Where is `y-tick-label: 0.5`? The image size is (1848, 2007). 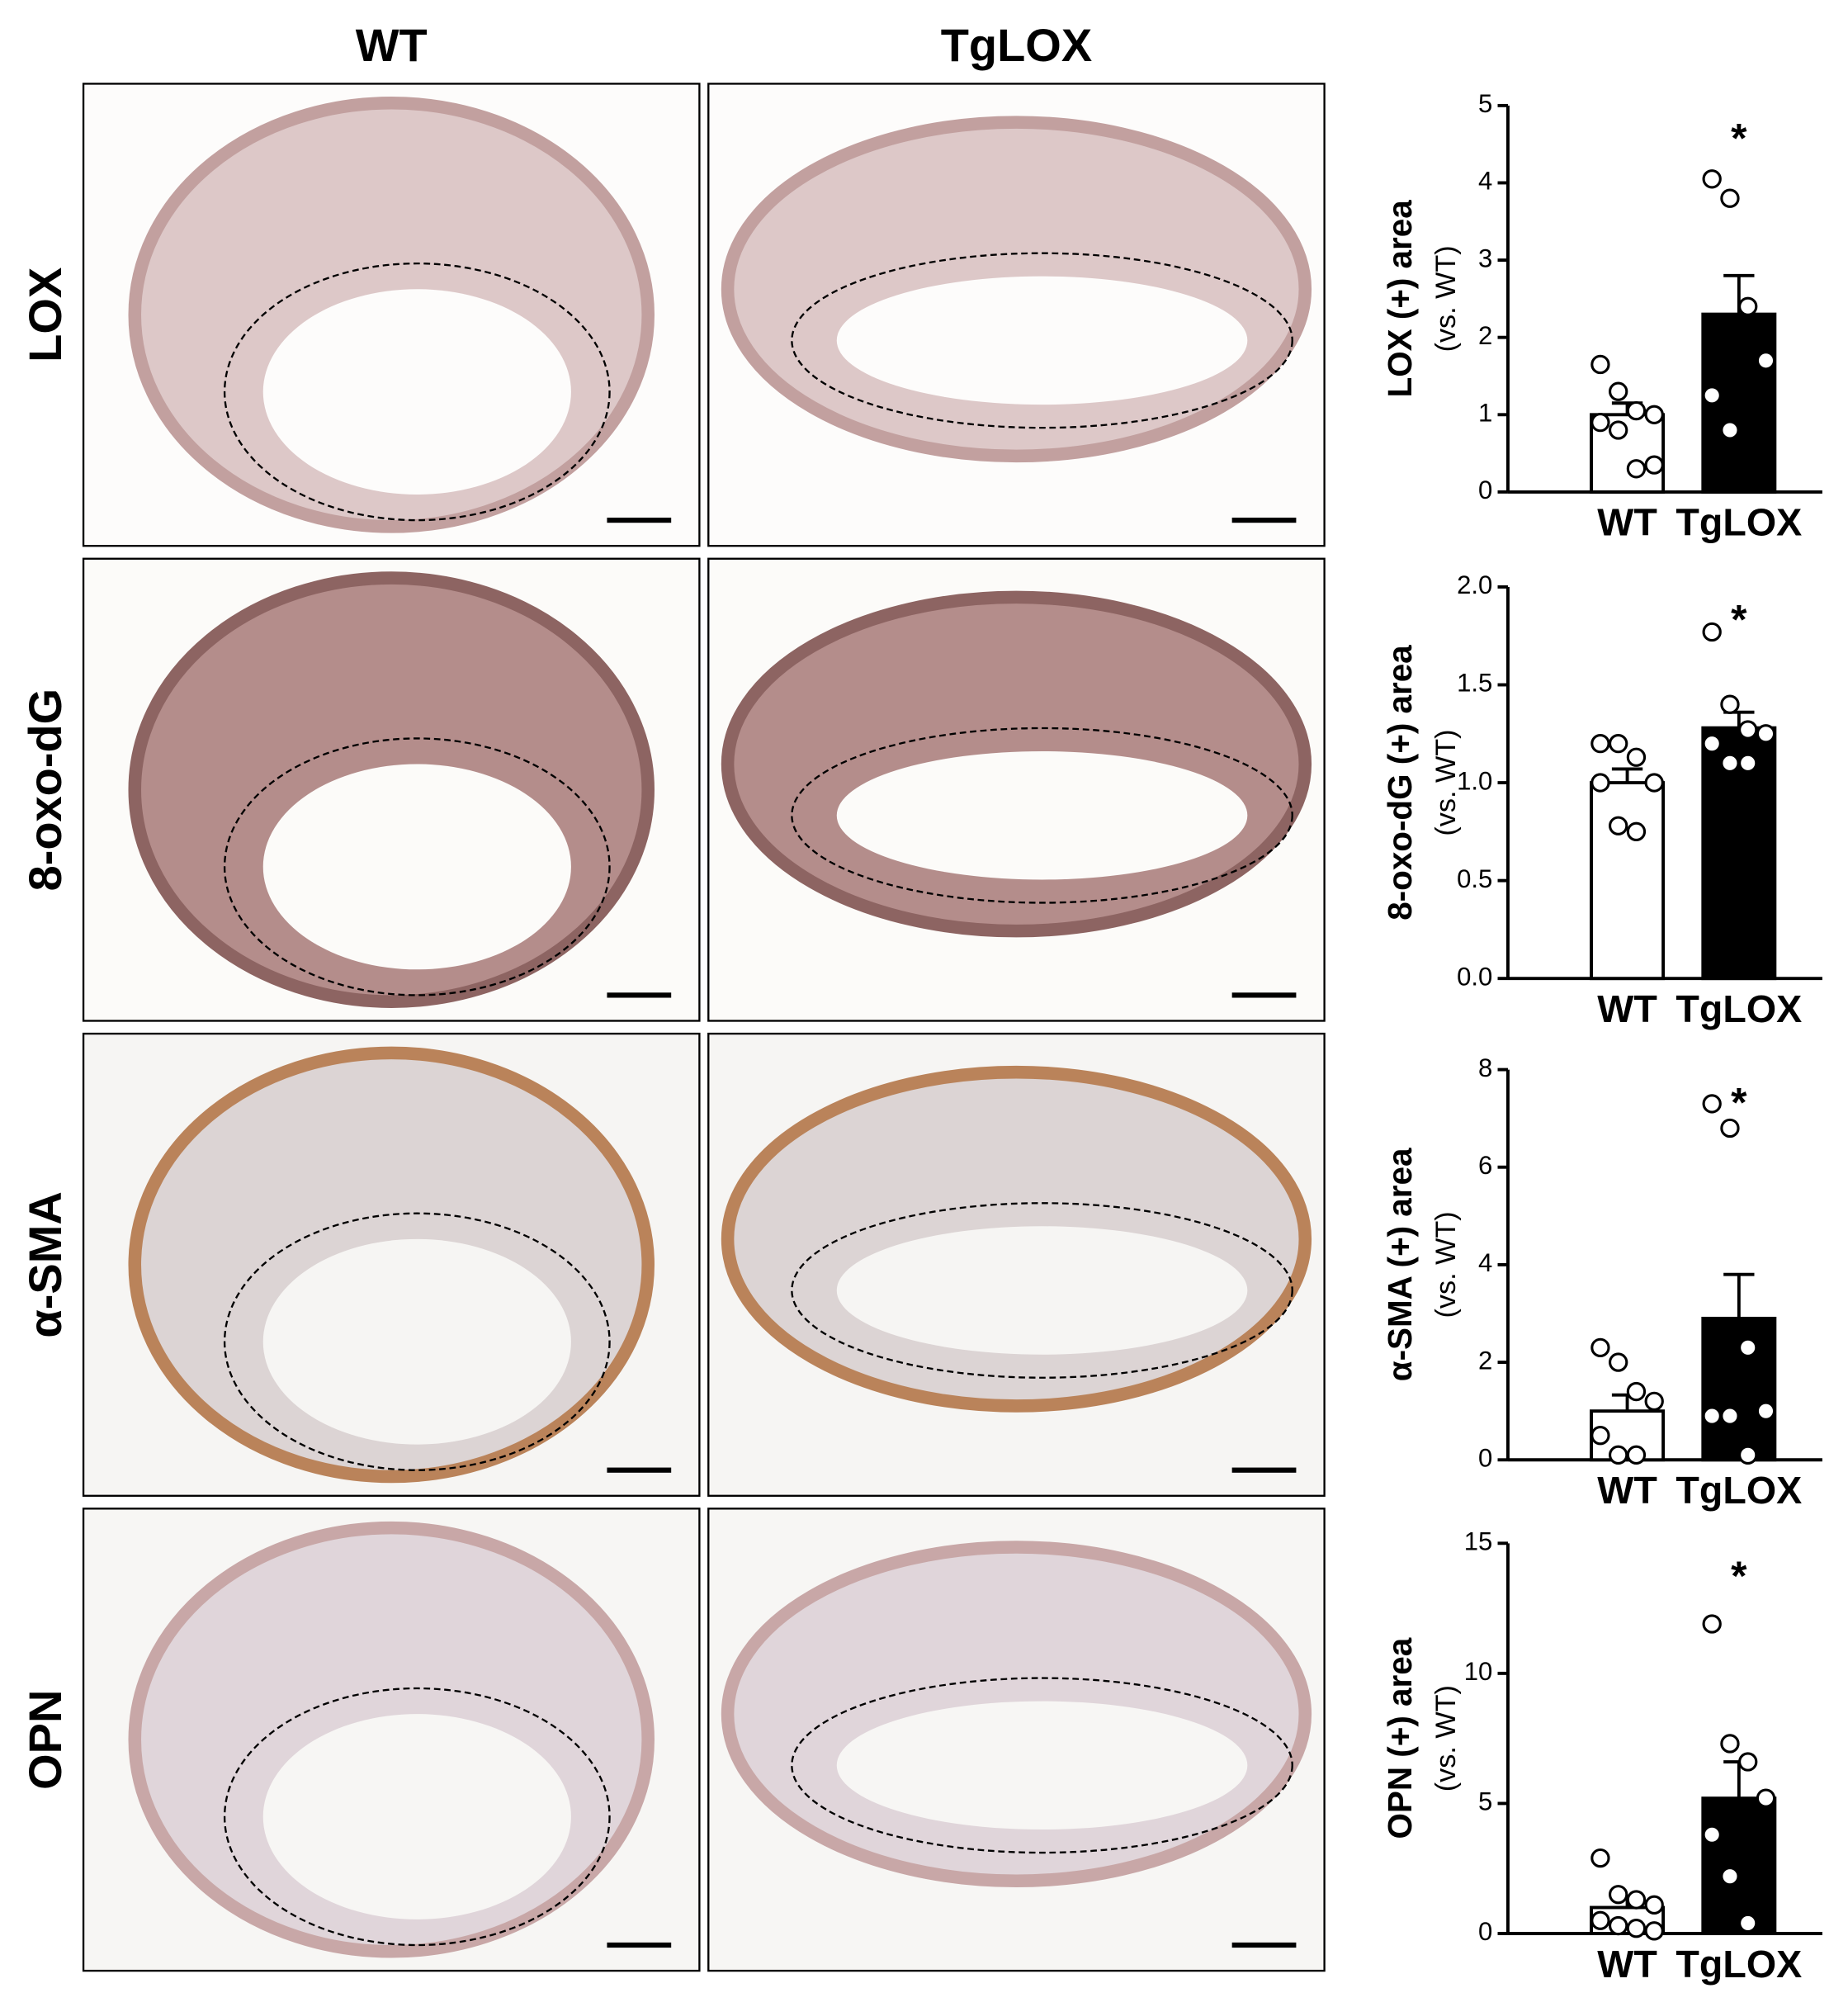
y-tick-label: 0.5 is located at coordinates (1474, 878).